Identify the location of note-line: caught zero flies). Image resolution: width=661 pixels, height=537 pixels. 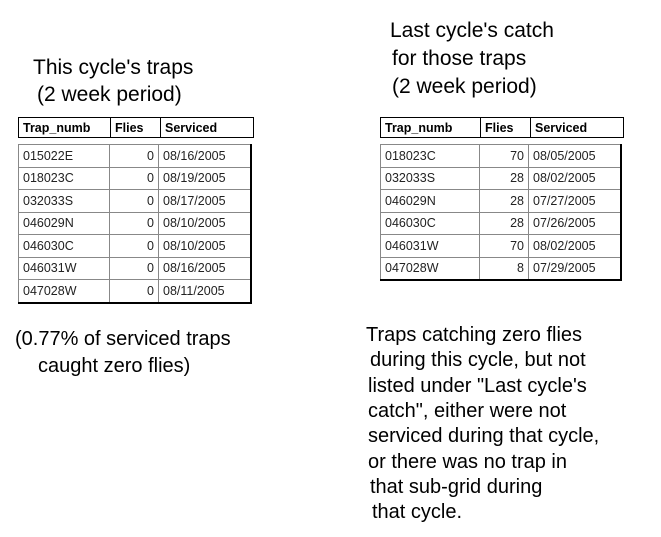
(114, 366).